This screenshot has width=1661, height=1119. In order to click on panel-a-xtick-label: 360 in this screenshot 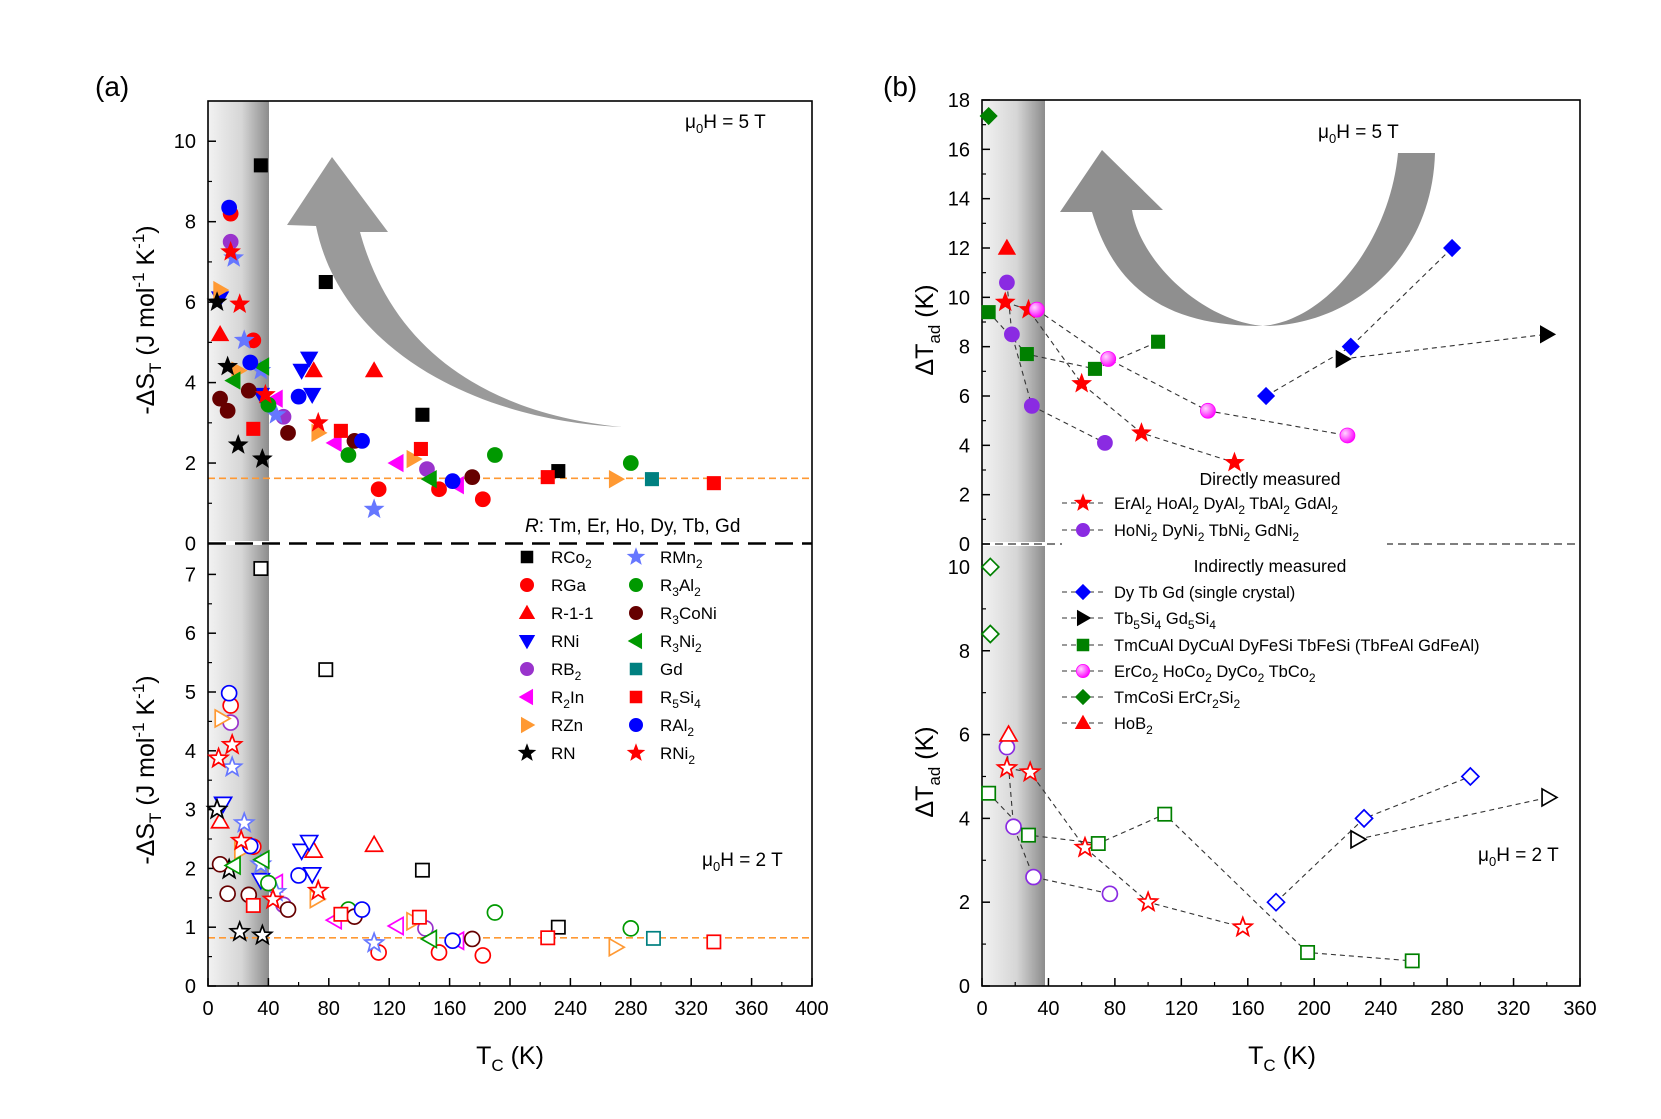, I will do `click(751, 1009)`.